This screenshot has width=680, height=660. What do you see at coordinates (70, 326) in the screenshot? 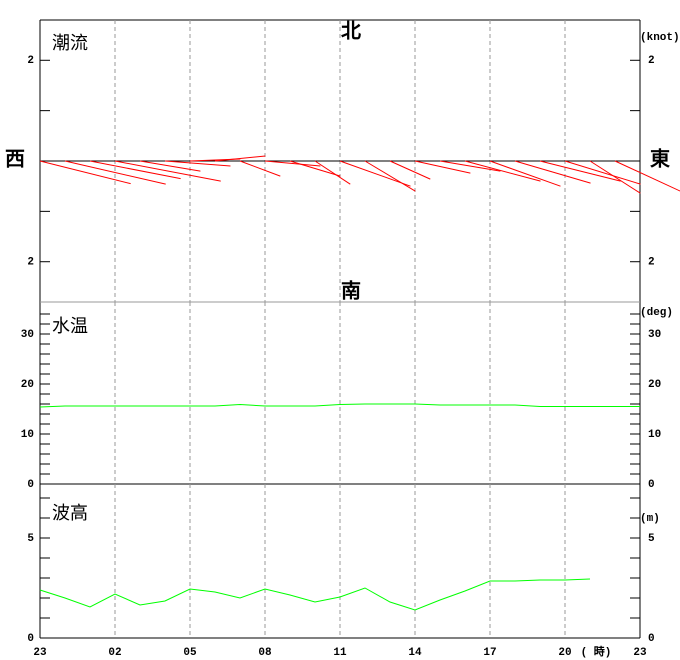
I see `panel-title: 水温` at bounding box center [70, 326].